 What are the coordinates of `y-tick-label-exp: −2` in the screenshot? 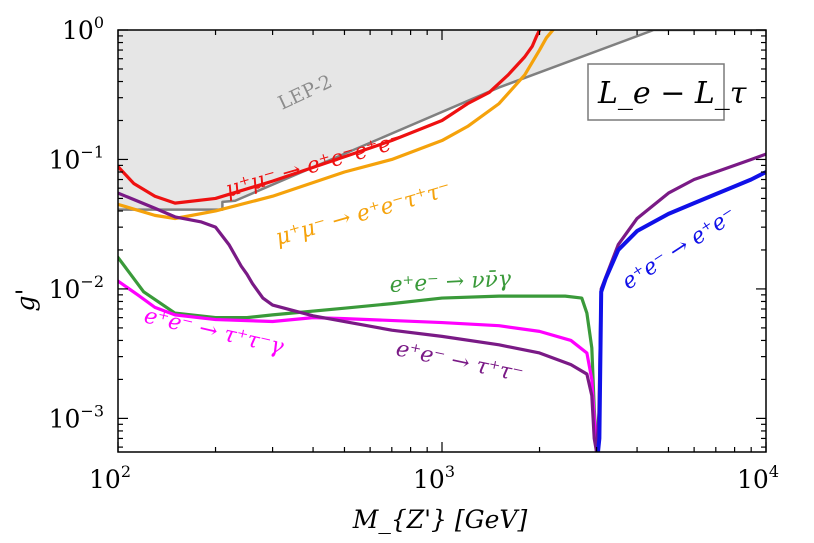 It's located at (92, 281).